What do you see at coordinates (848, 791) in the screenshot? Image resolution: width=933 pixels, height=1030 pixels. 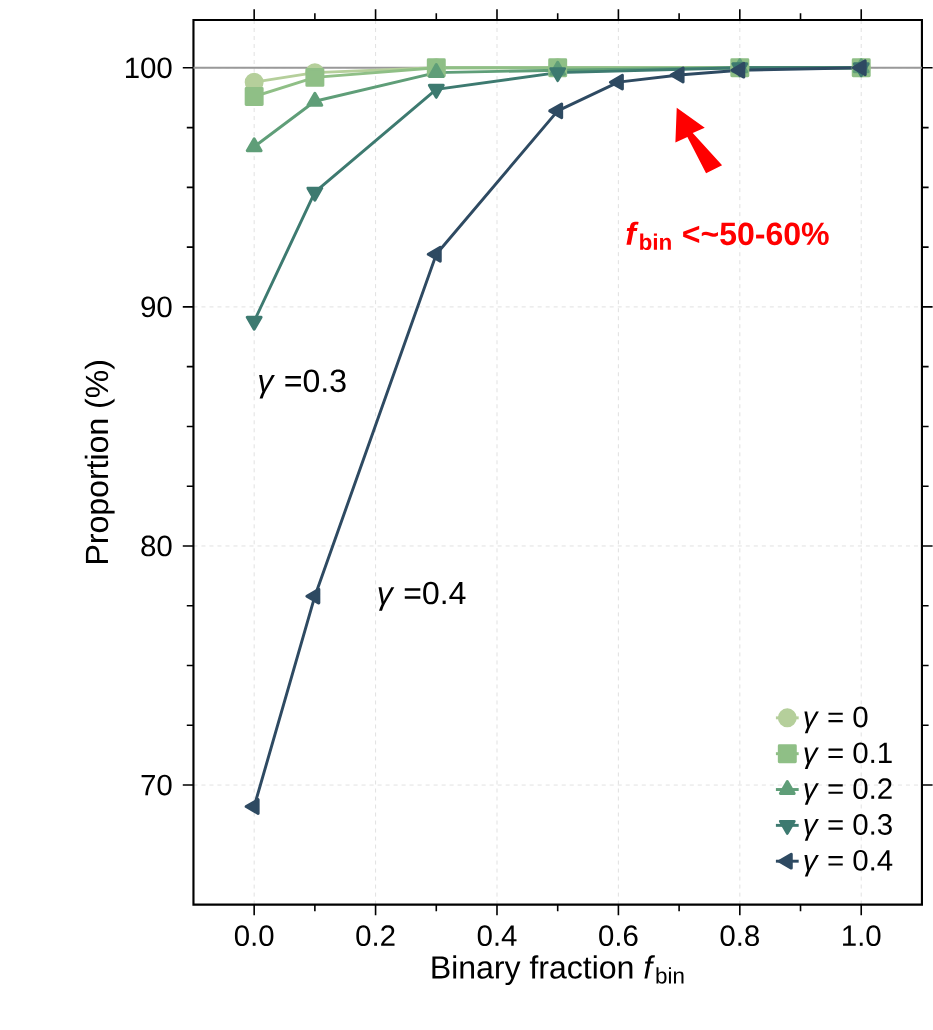 I see `legend-label: γ = 0.2` at bounding box center [848, 791].